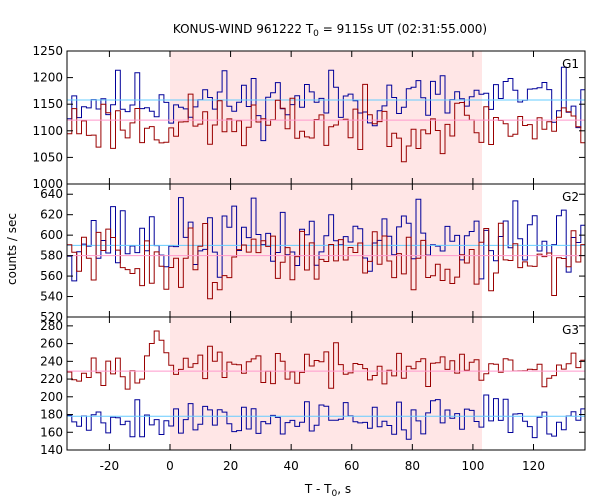  What do you see at coordinates (412, 466) in the screenshot?
I see `x-tick-label: 80` at bounding box center [412, 466].